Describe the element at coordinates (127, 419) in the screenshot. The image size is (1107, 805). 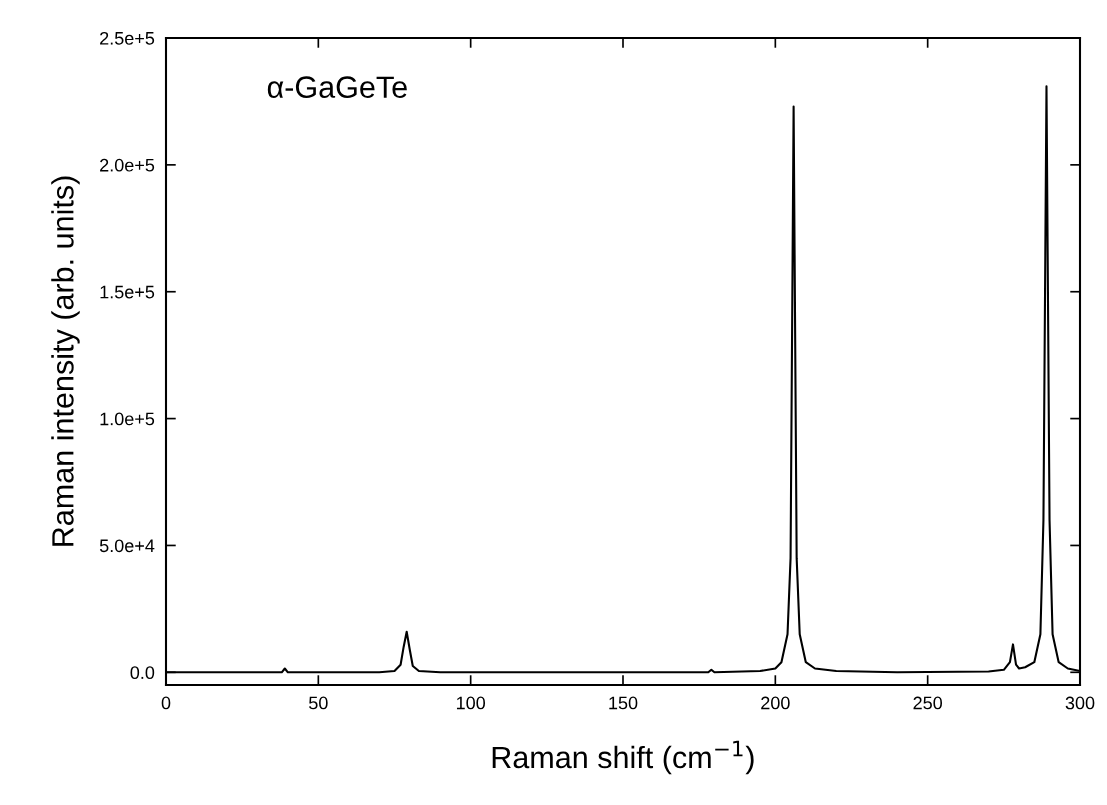
I see `y-tick-label: 1.0e+5` at that location.